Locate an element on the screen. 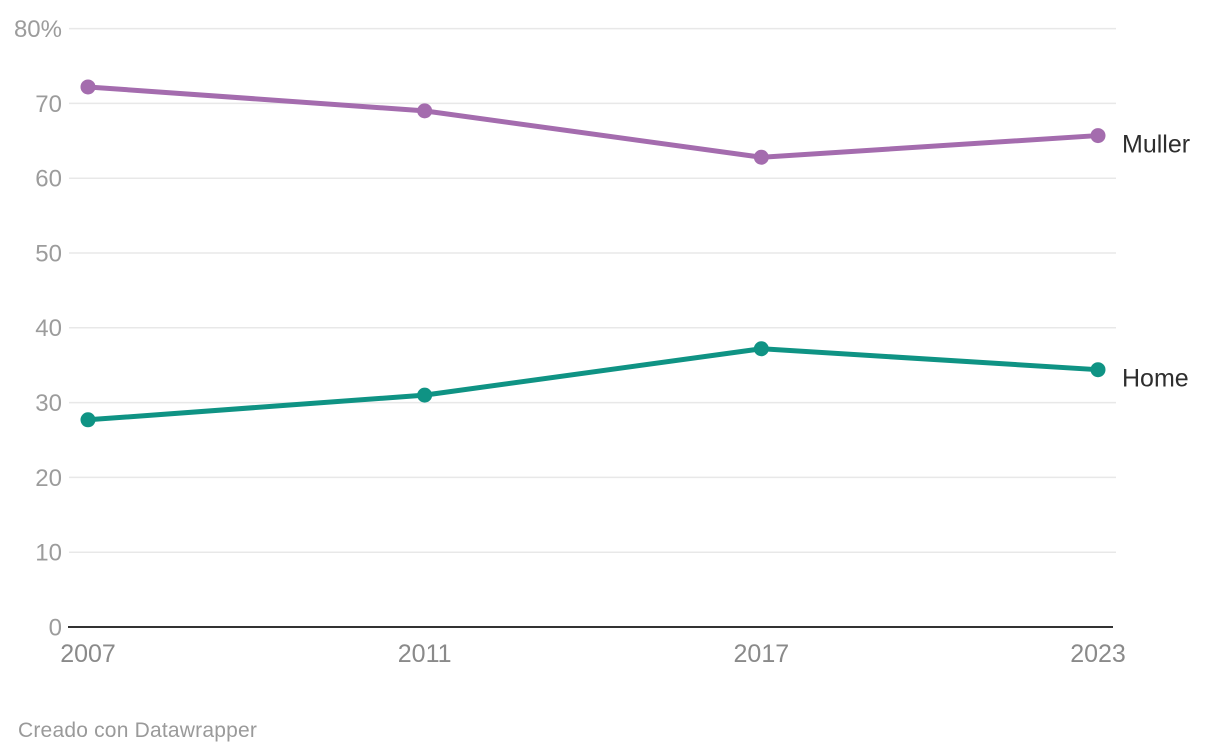 The image size is (1220, 754). y-tick-label: 70 is located at coordinates (48, 104).